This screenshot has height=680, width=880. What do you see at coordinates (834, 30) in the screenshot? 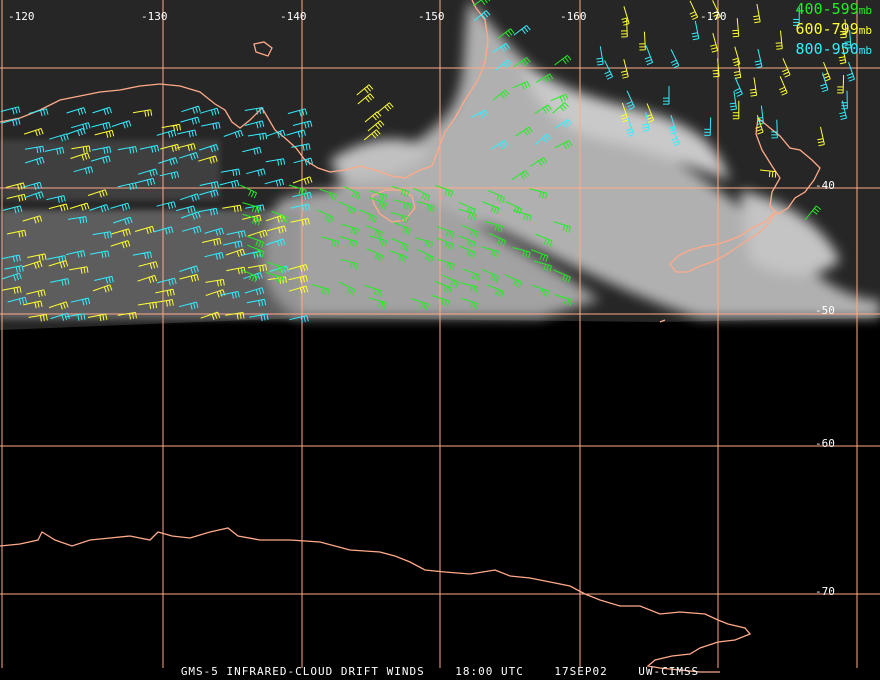
I see `legend-entry: 600-799mb` at bounding box center [834, 30].